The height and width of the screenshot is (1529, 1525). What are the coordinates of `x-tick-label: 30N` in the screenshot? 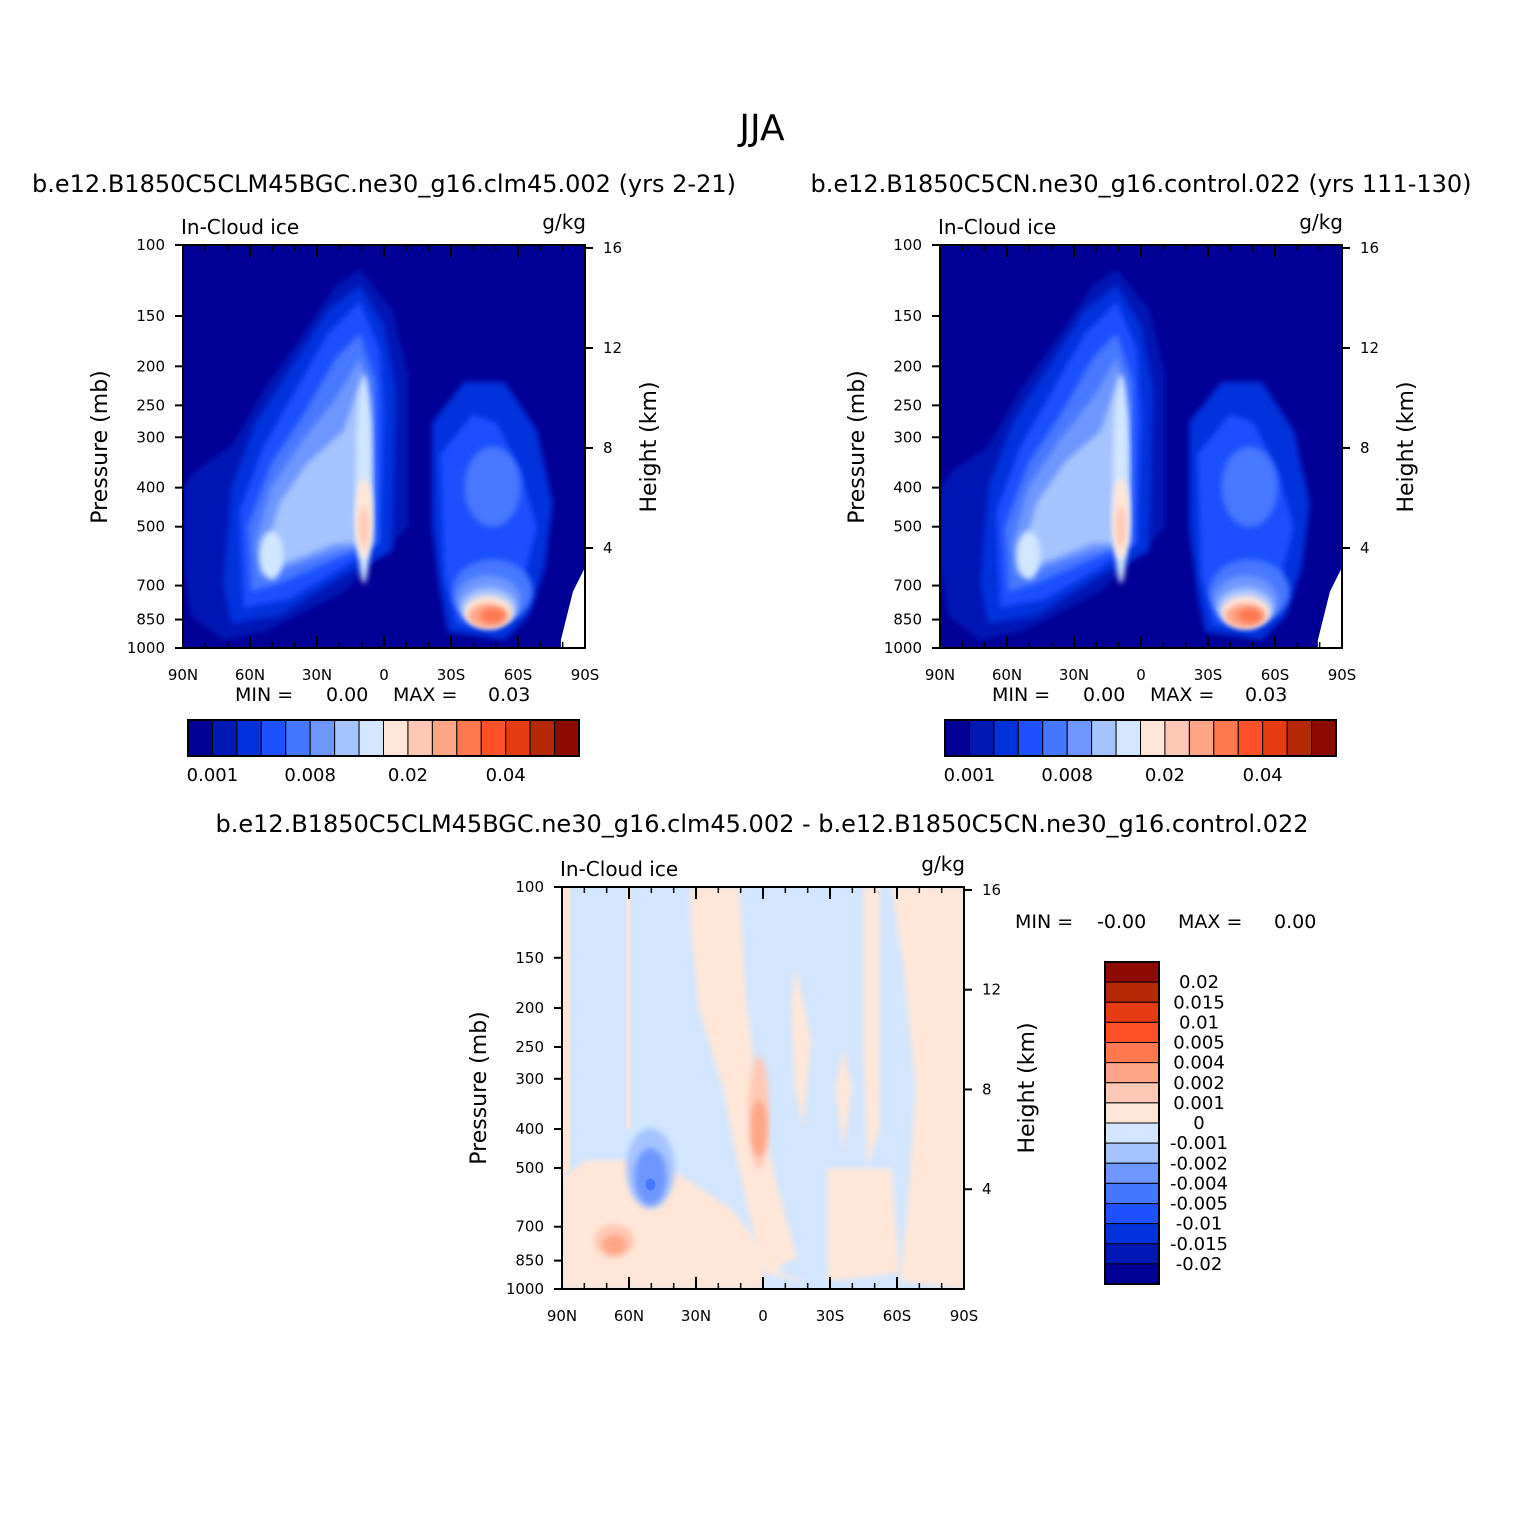 It's located at (696, 1316).